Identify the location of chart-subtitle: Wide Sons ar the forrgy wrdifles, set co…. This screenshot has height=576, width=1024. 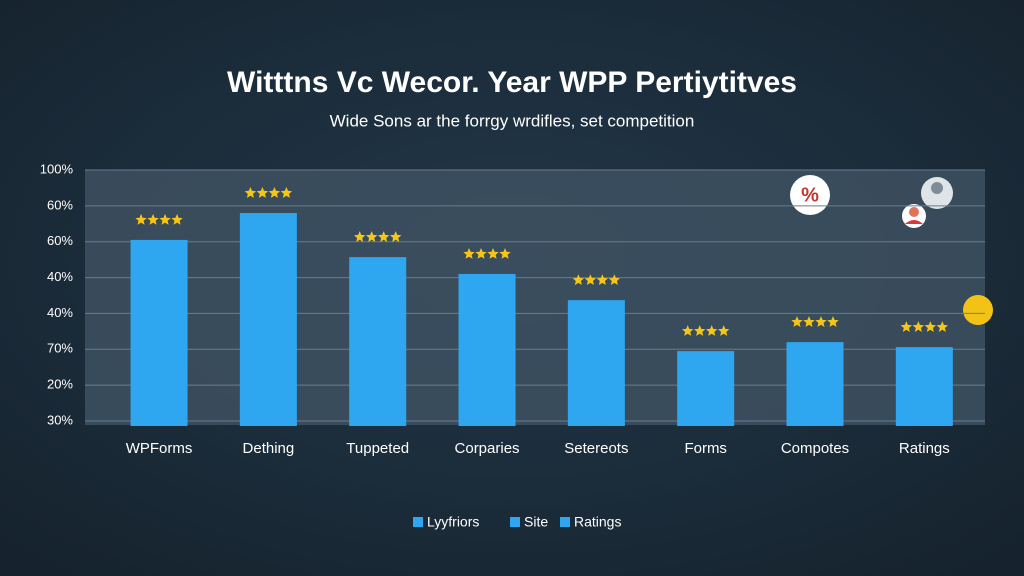
(512, 120).